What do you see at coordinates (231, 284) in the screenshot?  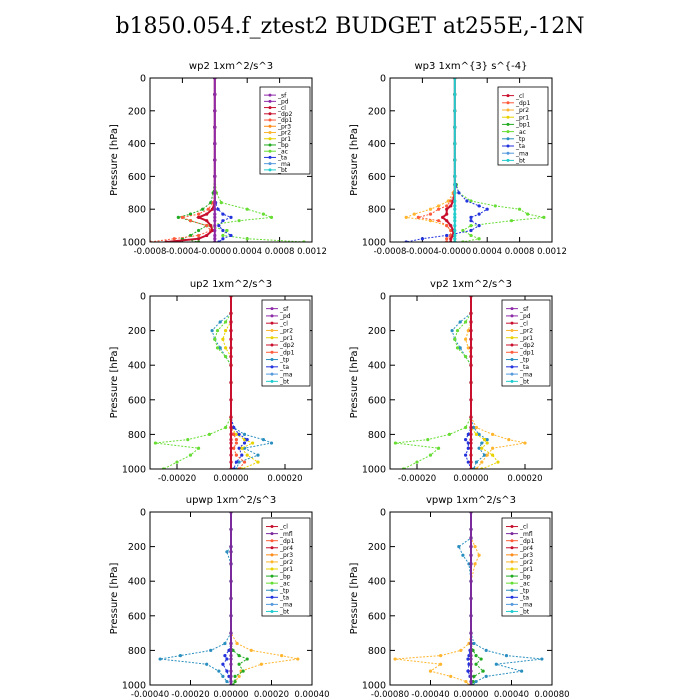 I see `chart-title: up2 1xm^2/s^3` at bounding box center [231, 284].